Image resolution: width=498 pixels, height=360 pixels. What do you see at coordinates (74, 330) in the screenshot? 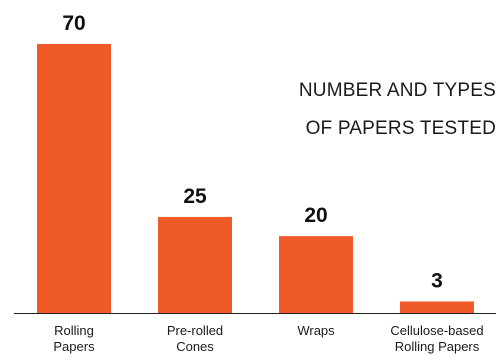
I see `category-label-0-line-0: Rolling` at bounding box center [74, 330].